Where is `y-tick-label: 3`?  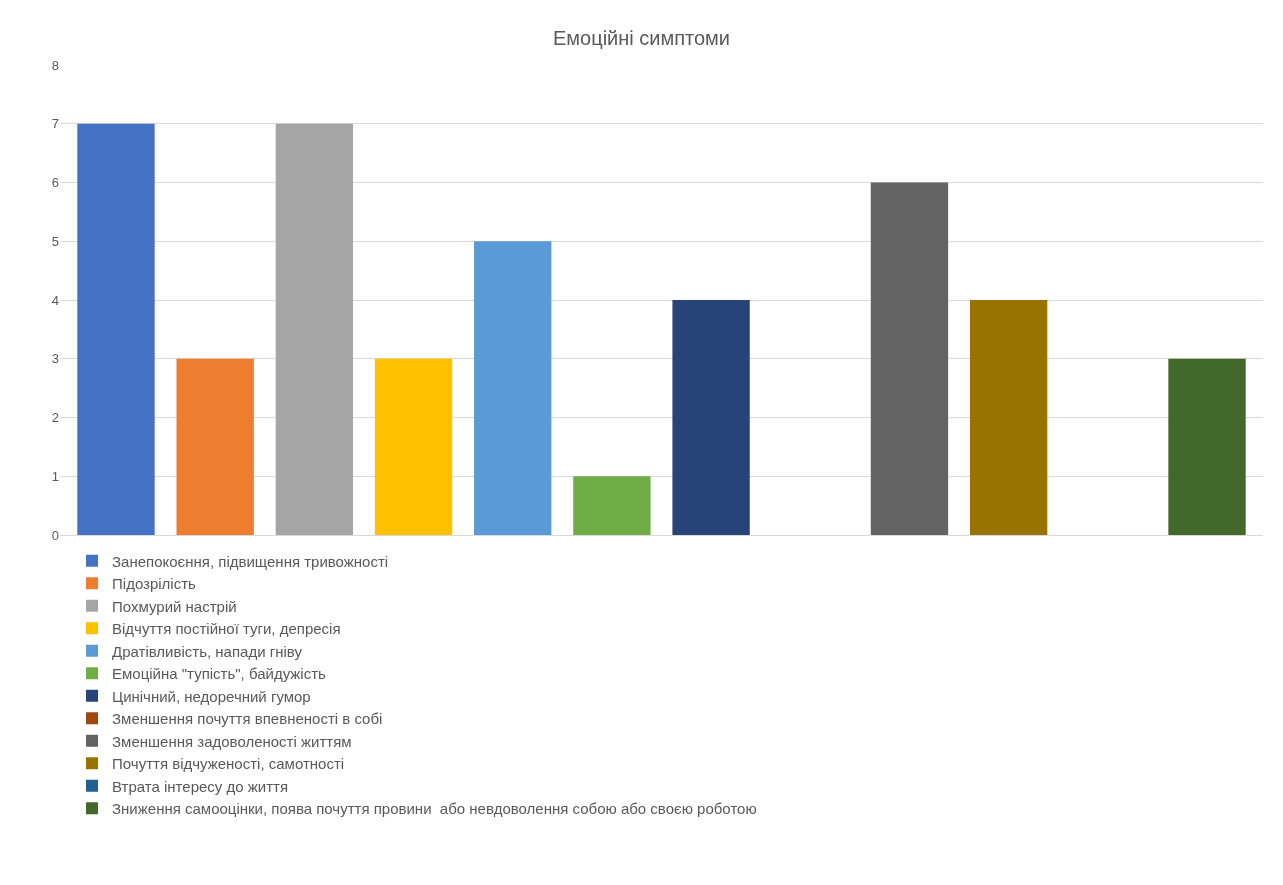
y-tick-label: 3 is located at coordinates (55, 359).